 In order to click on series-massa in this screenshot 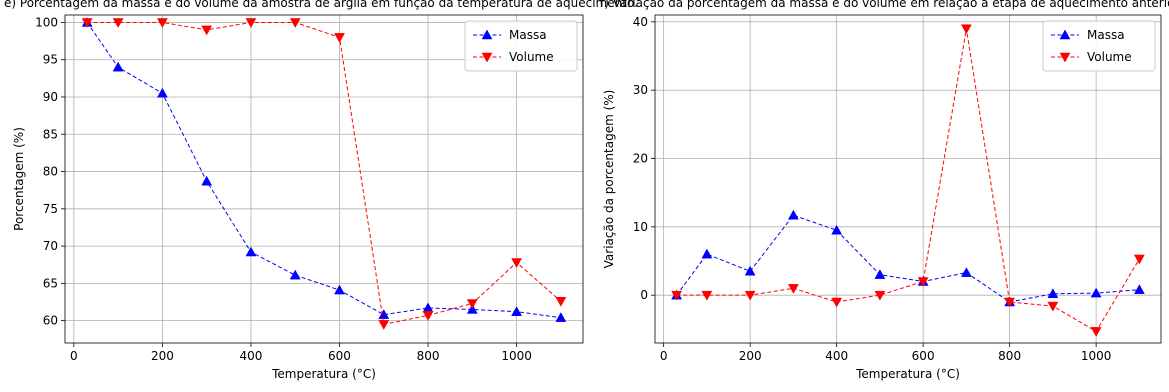, I will do `click(908, 258)`.